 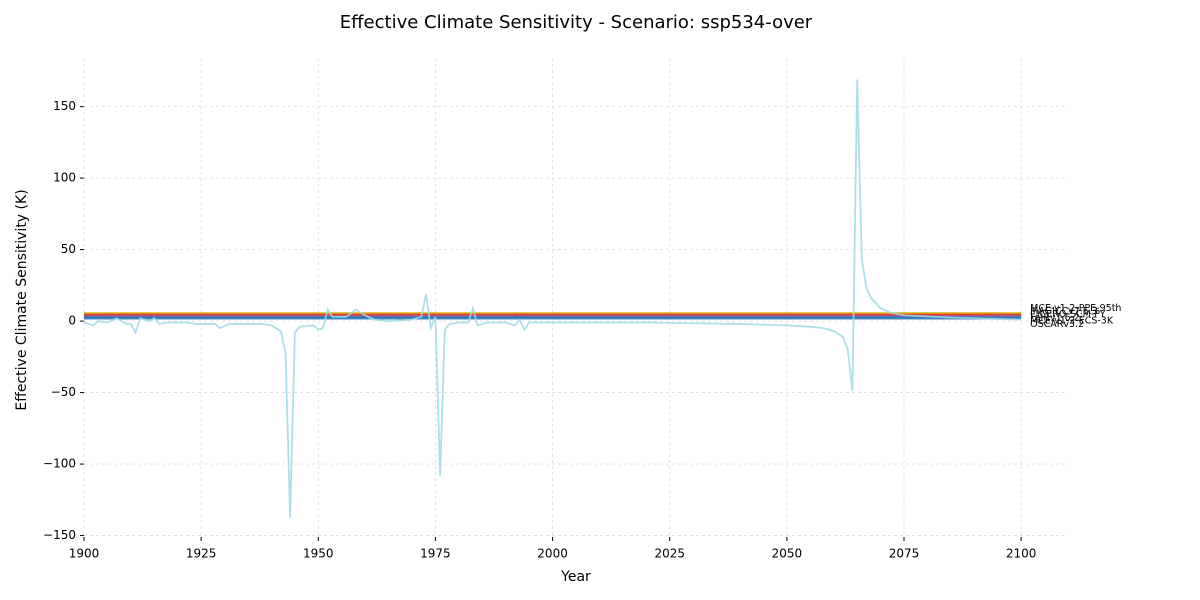 What do you see at coordinates (318, 554) in the screenshot?
I see `x-tick-label: 1950` at bounding box center [318, 554].